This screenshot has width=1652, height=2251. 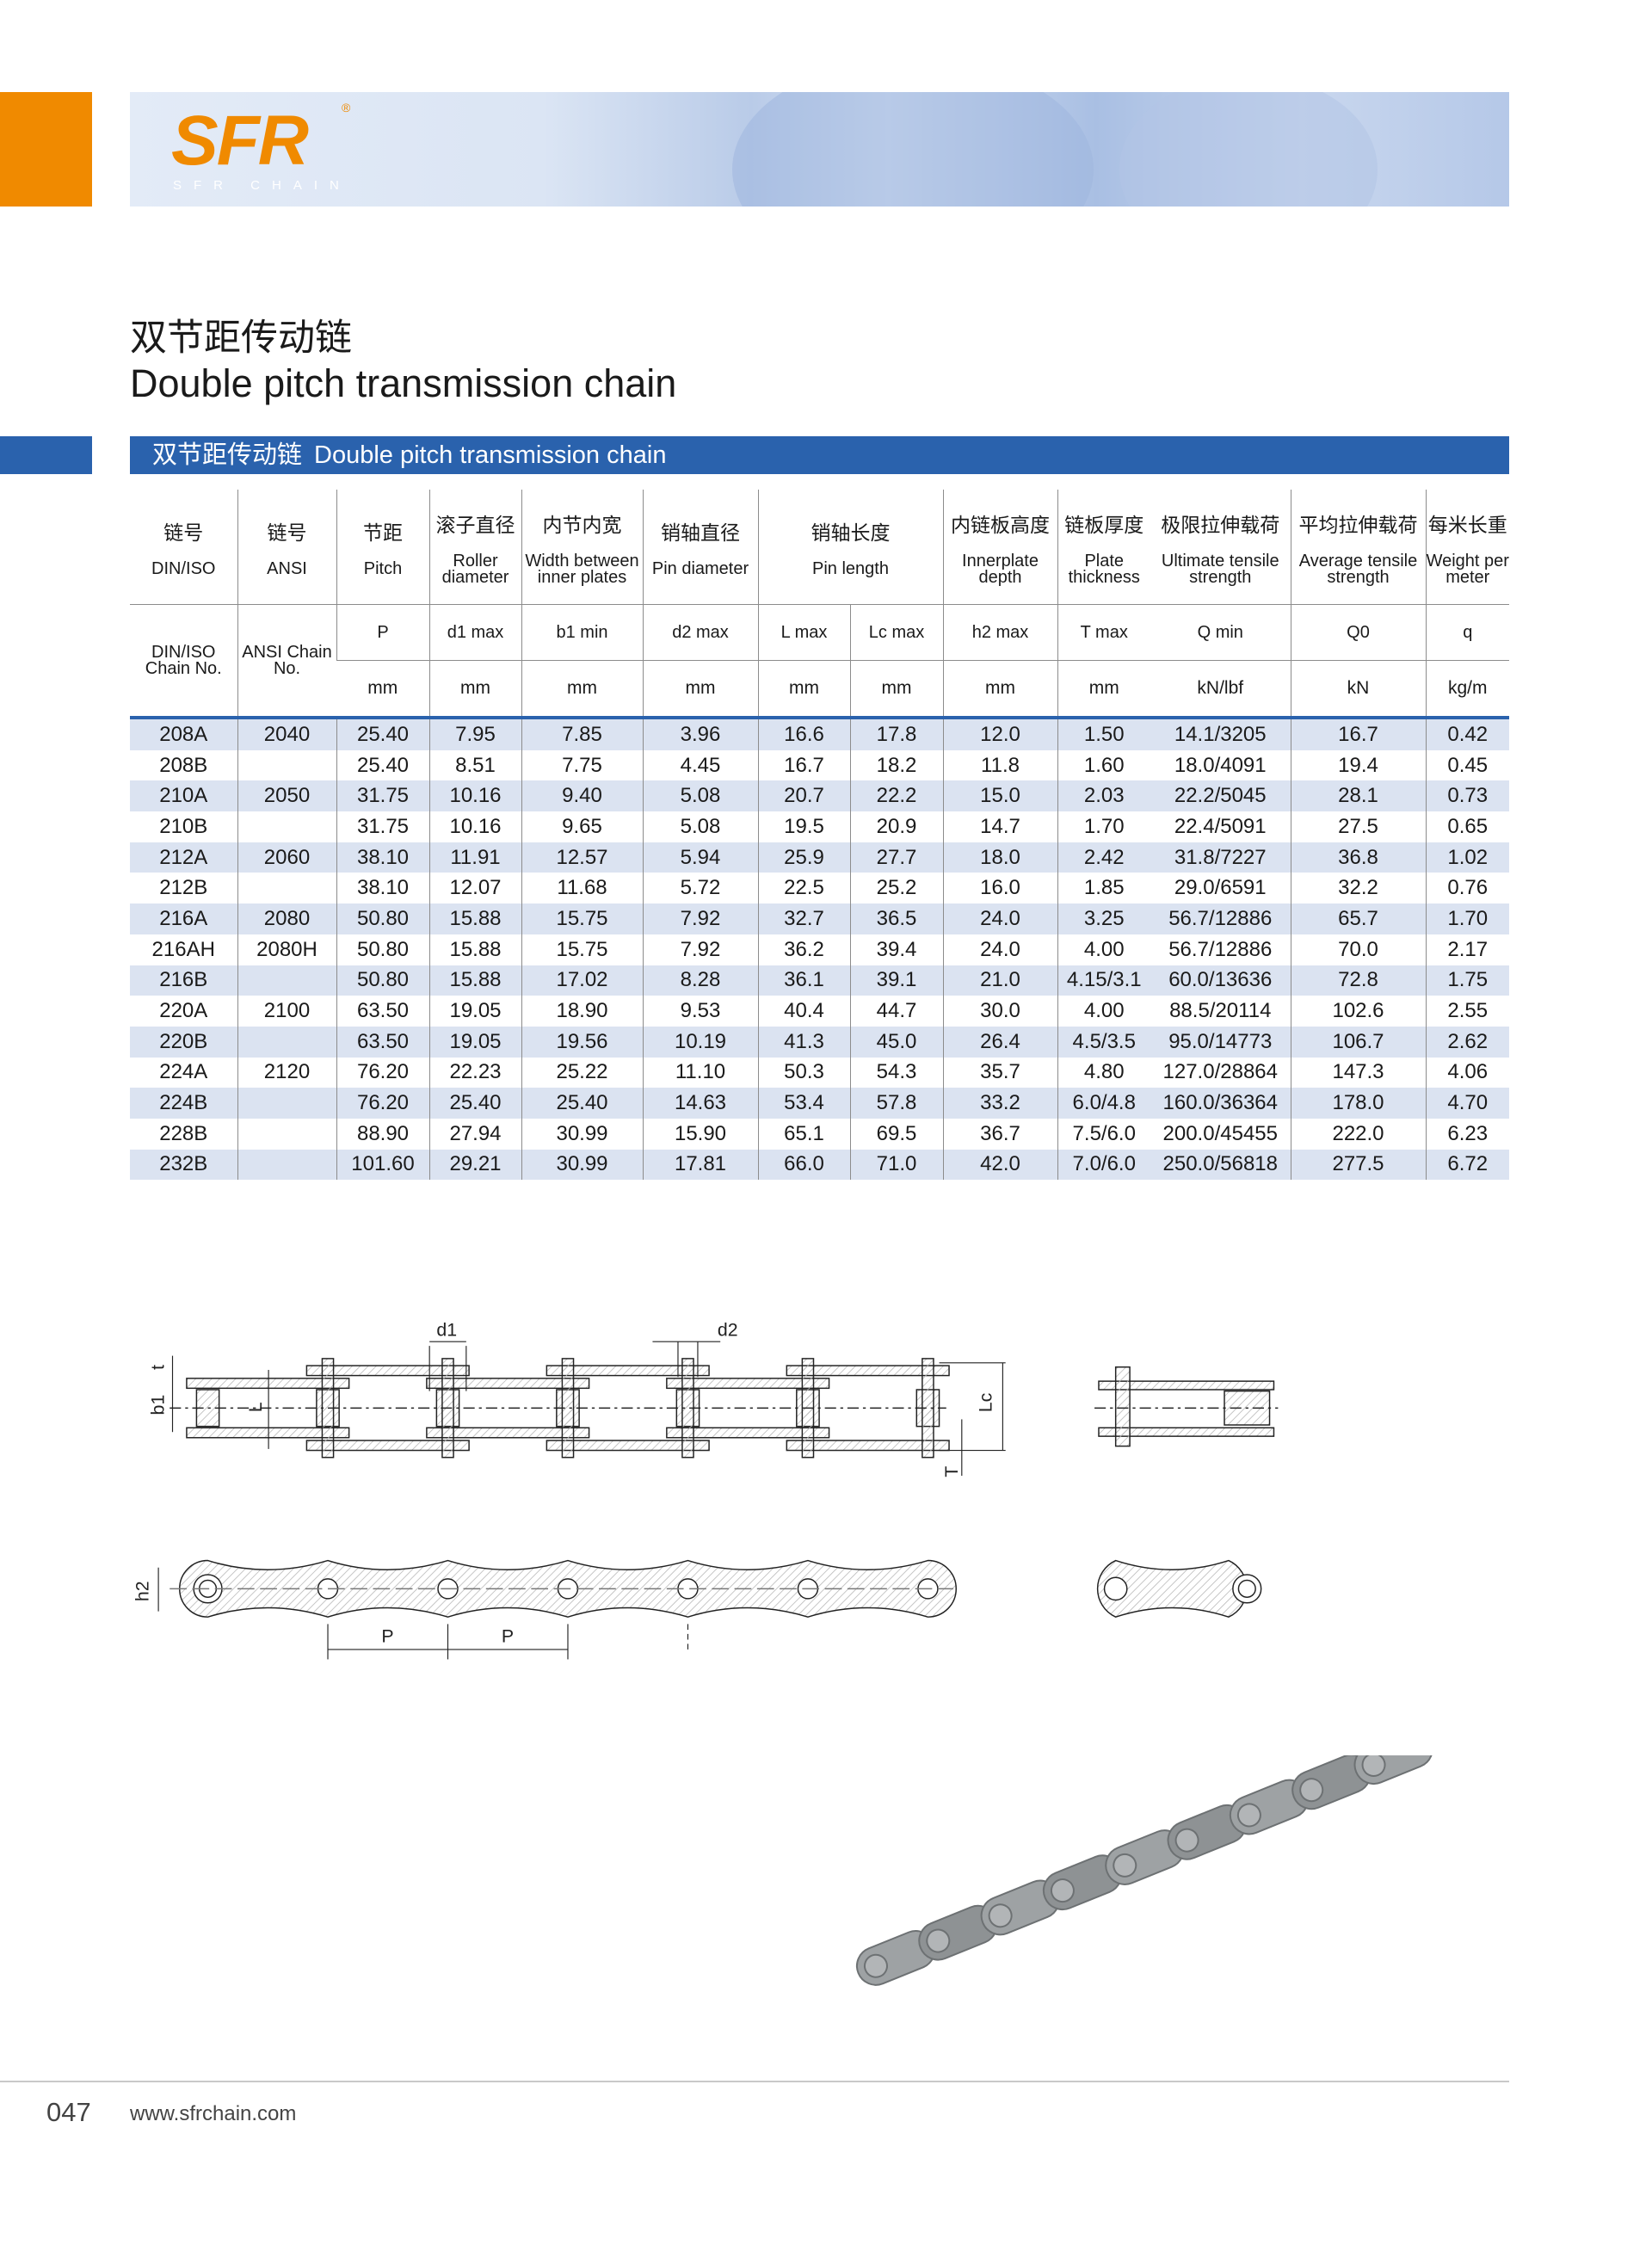 What do you see at coordinates (985, 1402) in the screenshot?
I see `label-Lc: Lc` at bounding box center [985, 1402].